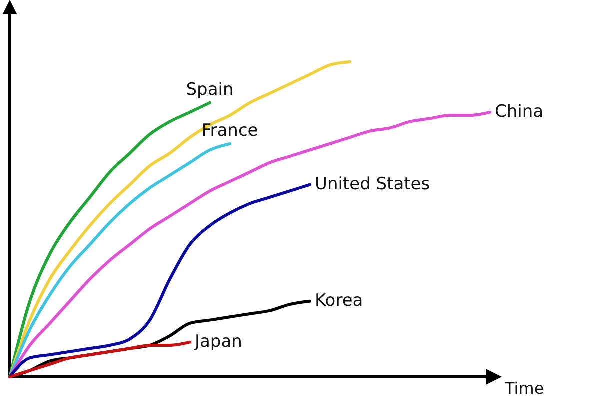  I want to click on series-label: China, so click(519, 112).